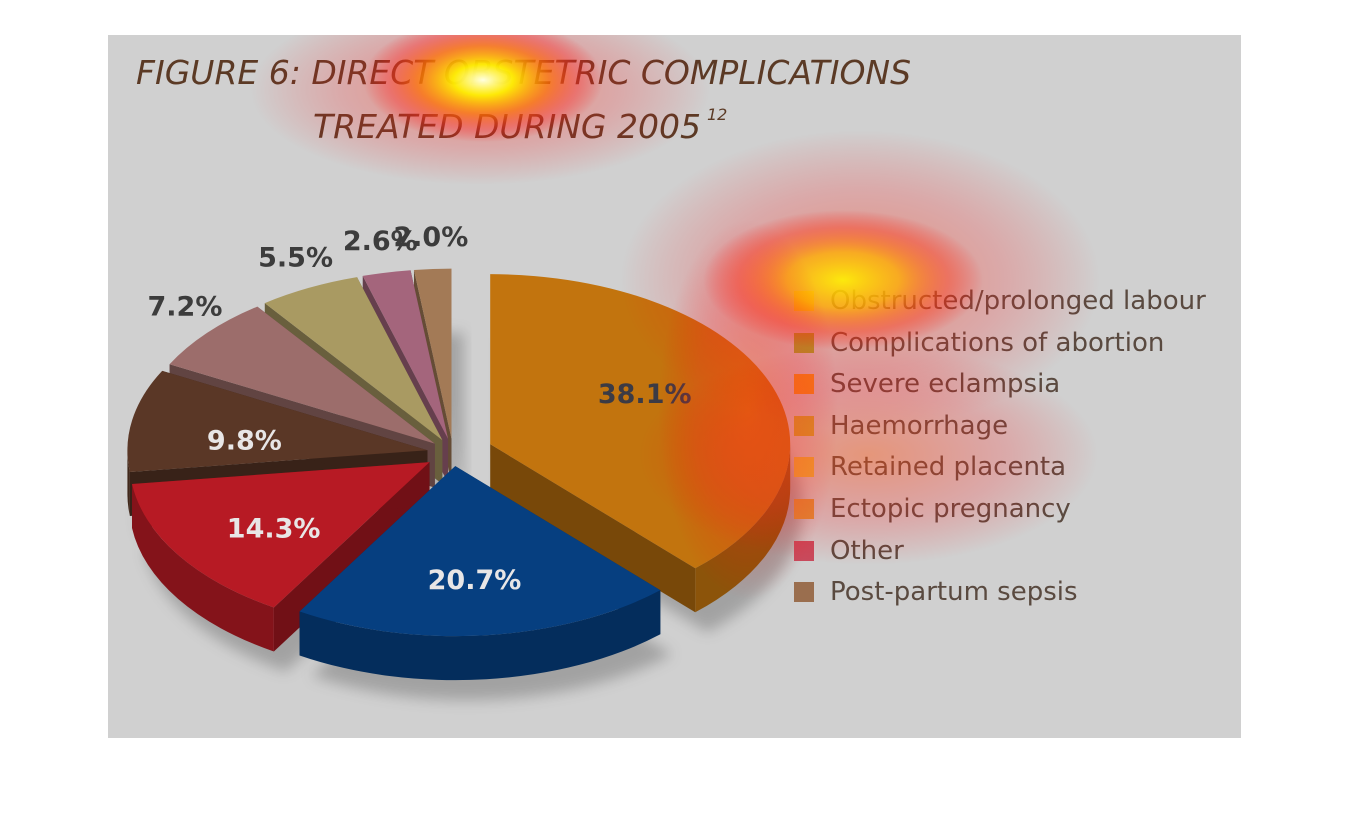 The width and height of the screenshot is (1350, 832). What do you see at coordinates (244, 440) in the screenshot?
I see `pie-value-label: 9.8%` at bounding box center [244, 440].